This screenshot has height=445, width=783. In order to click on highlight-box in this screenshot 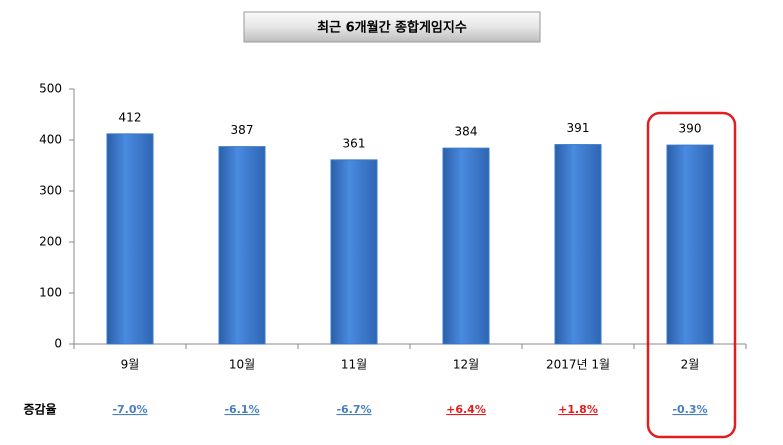, I will do `click(691, 275)`.